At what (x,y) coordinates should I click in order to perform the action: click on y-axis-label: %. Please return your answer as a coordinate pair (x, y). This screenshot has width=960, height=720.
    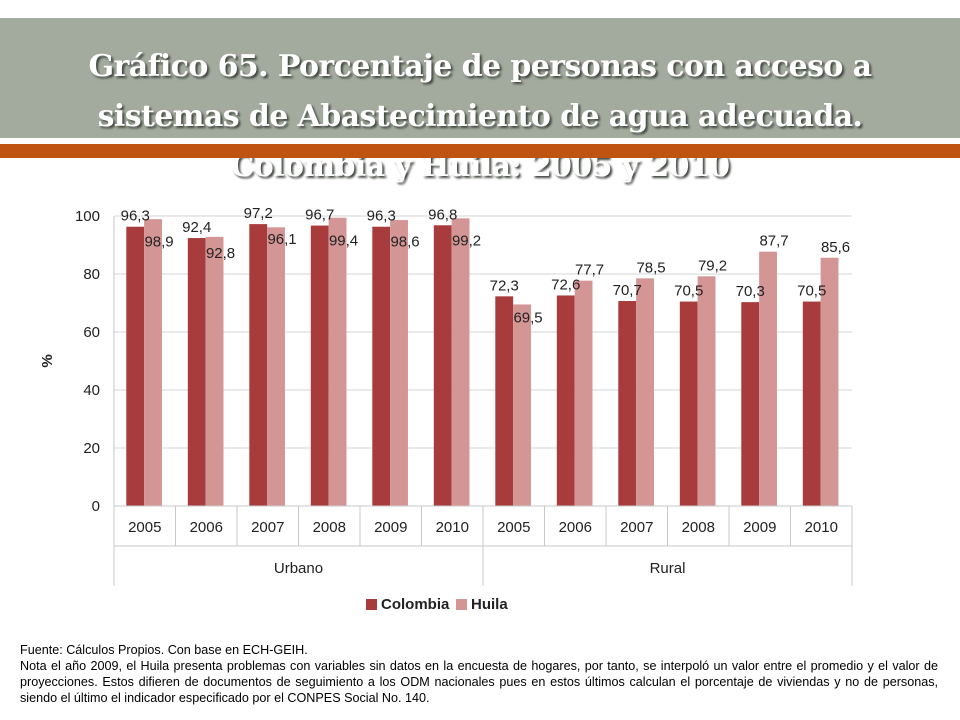
    Looking at the image, I should click on (47, 360).